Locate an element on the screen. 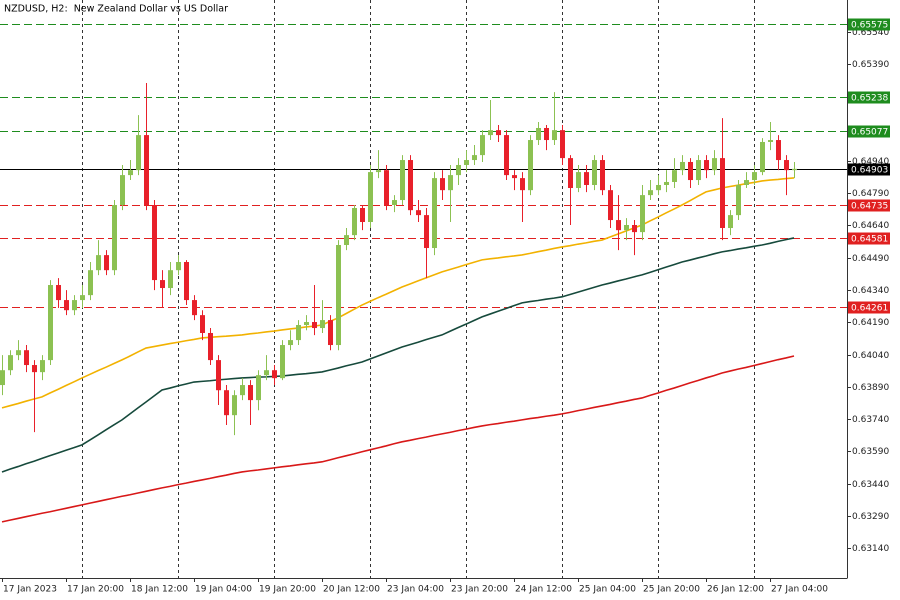 Image resolution: width=900 pixels, height=600 pixels. x-tick-label: 17 Jan 20:00 is located at coordinates (95, 590).